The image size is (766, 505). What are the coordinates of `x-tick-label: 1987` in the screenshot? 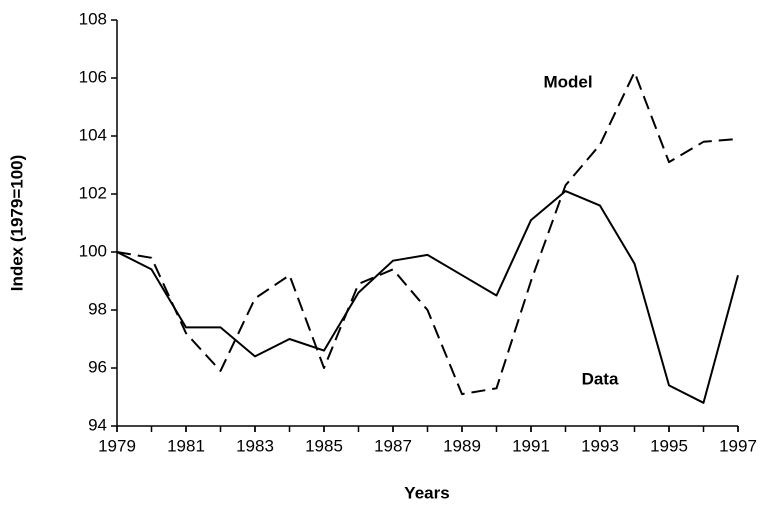 It's located at (393, 445).